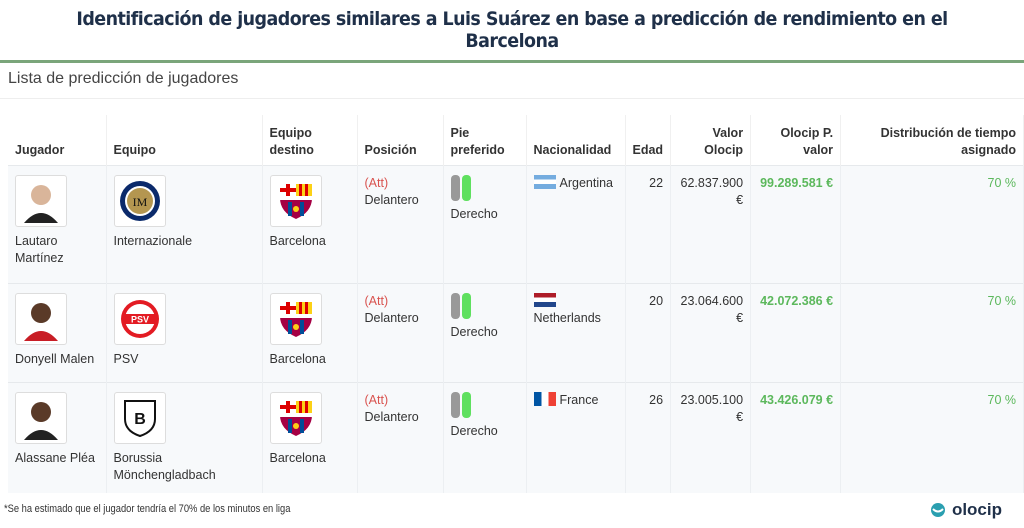 The width and height of the screenshot is (1024, 528). Describe the element at coordinates (796, 140) in the screenshot. I see `col-pvalor: Olocip P. valor` at that location.